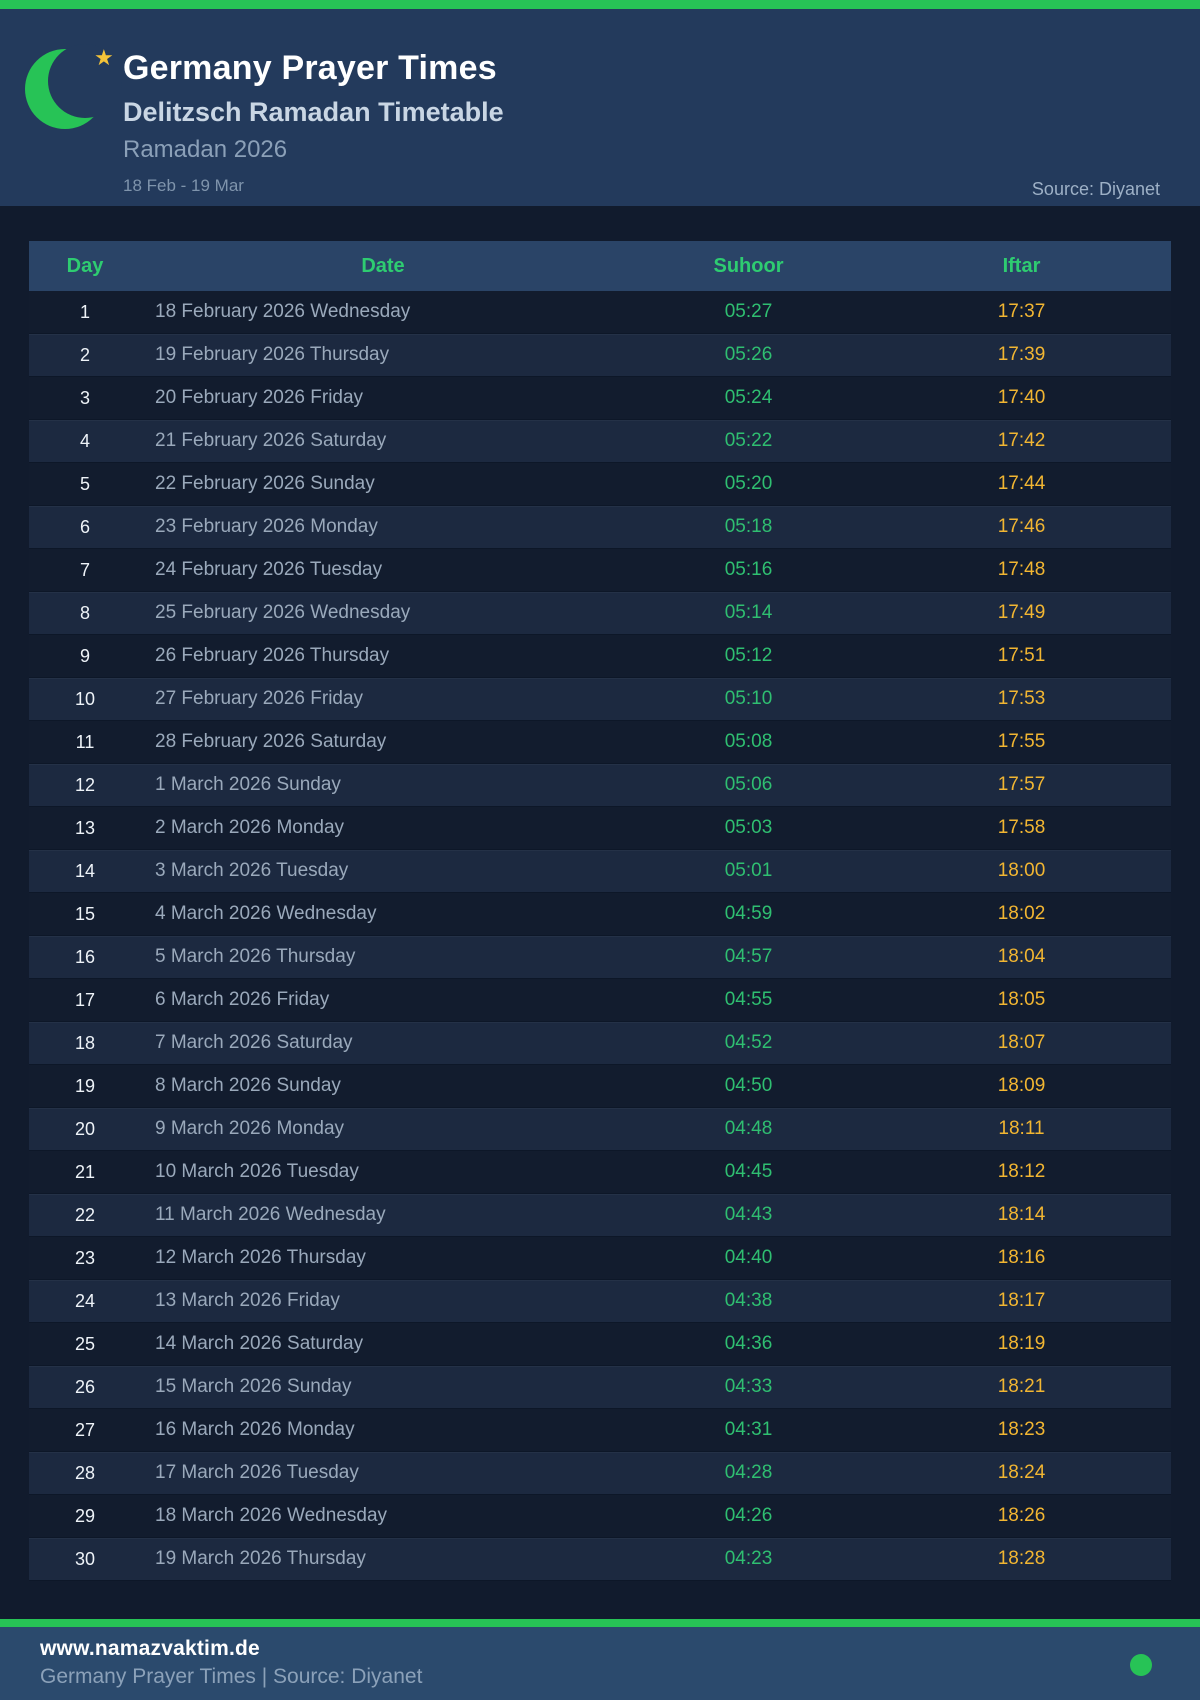  I want to click on iftar-cell: 17:49, so click(1021, 612).